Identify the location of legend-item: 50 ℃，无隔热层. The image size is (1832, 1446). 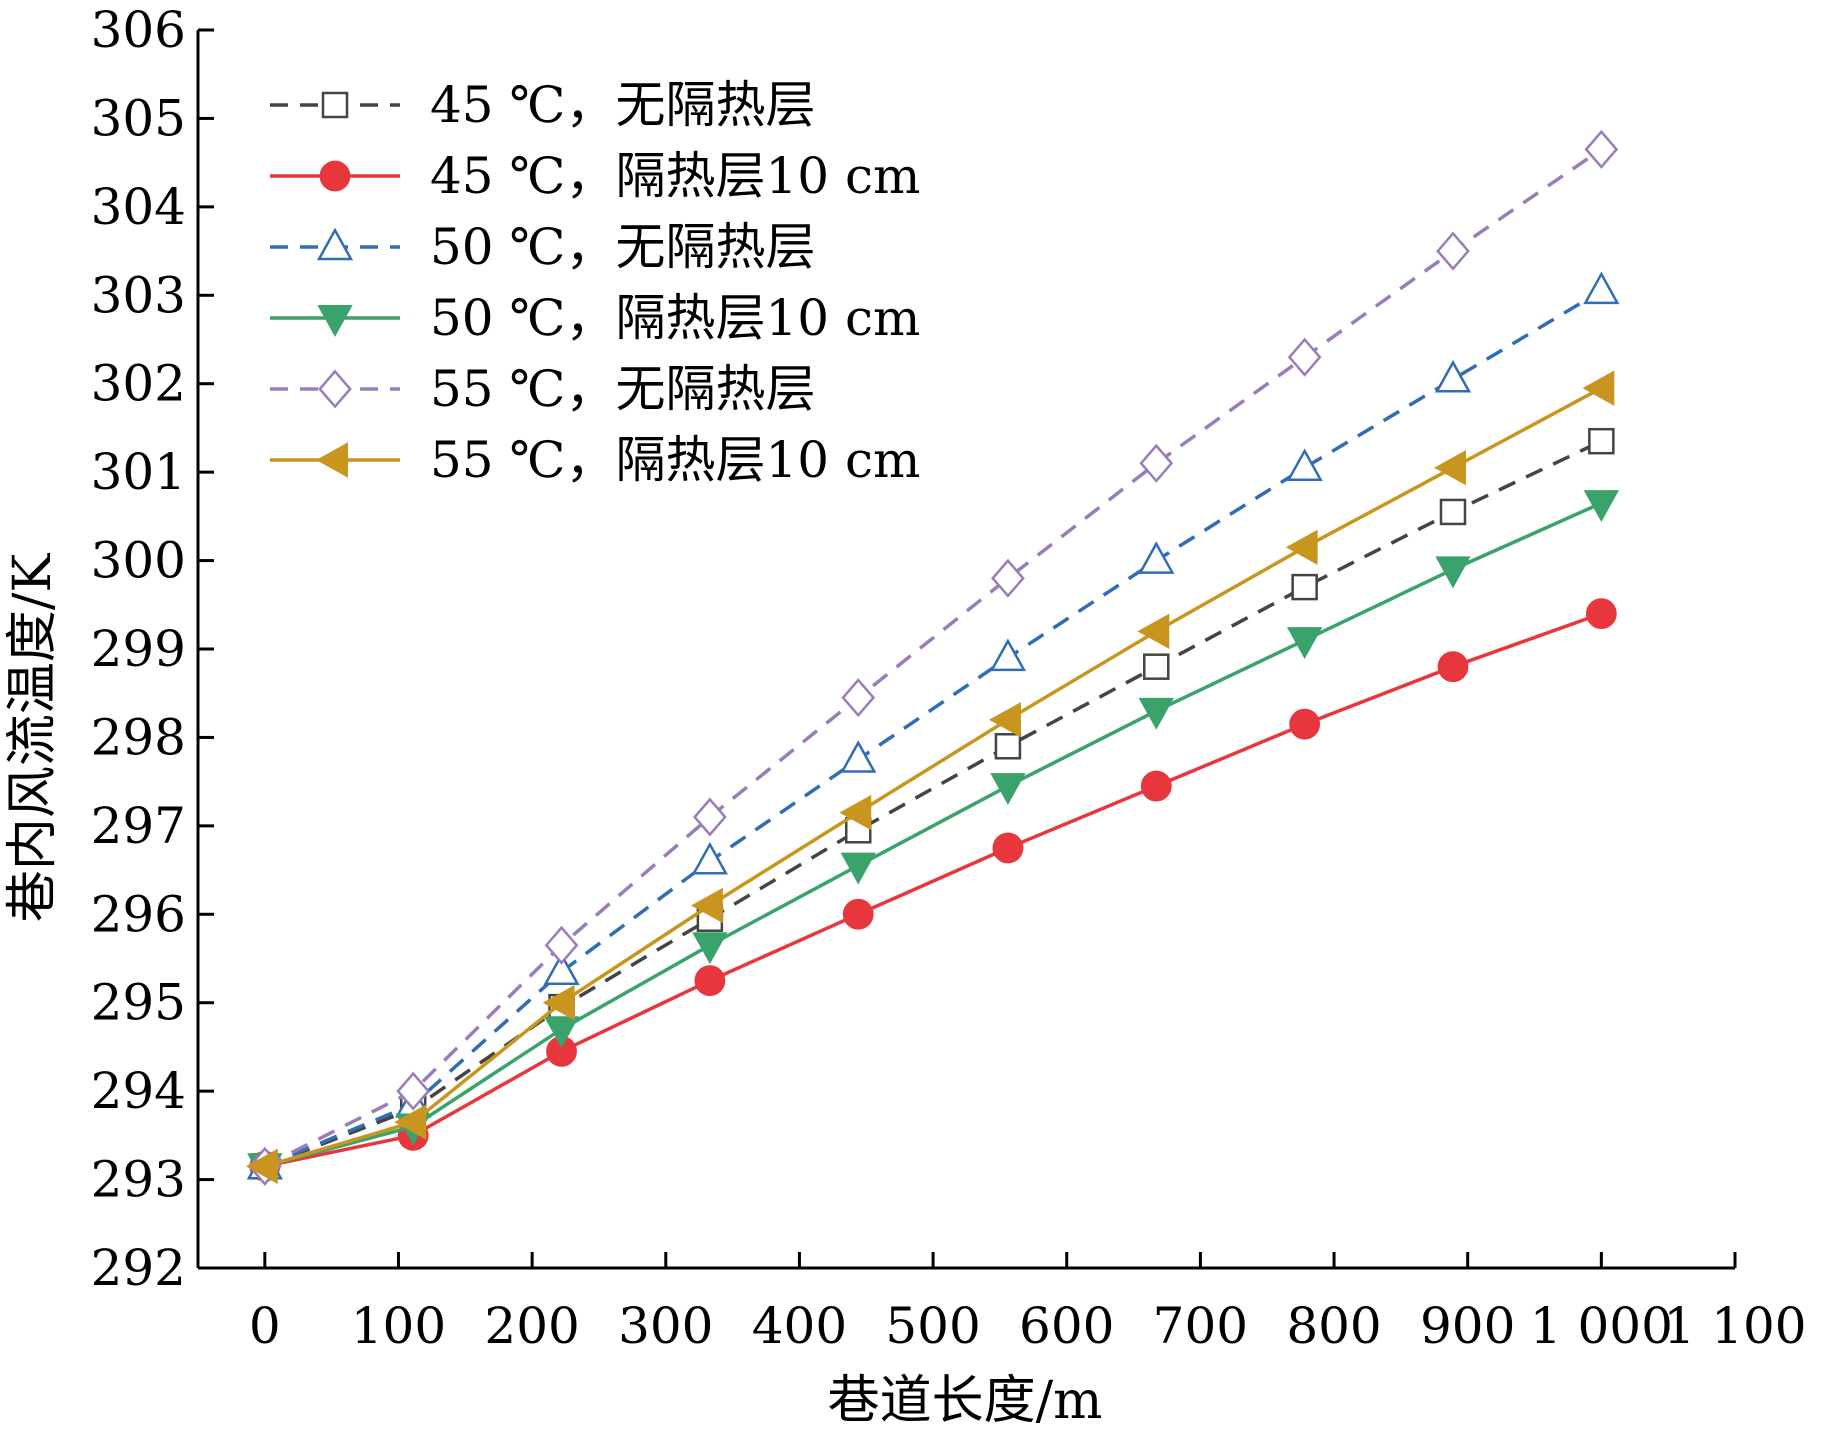
(542, 247).